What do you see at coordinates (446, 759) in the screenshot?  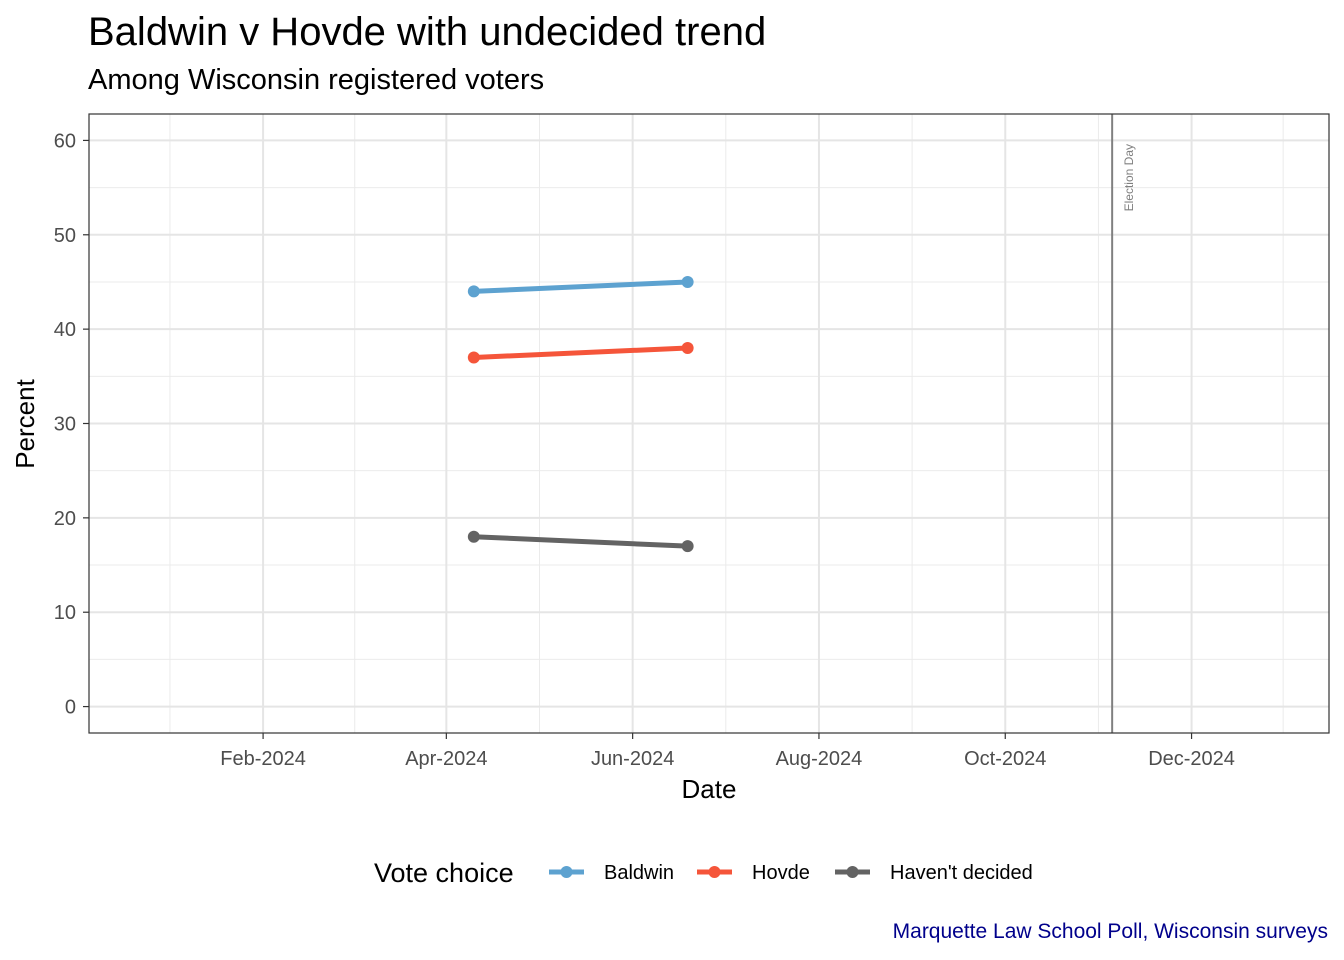 I see `x-tick-label: Apr-2024` at bounding box center [446, 759].